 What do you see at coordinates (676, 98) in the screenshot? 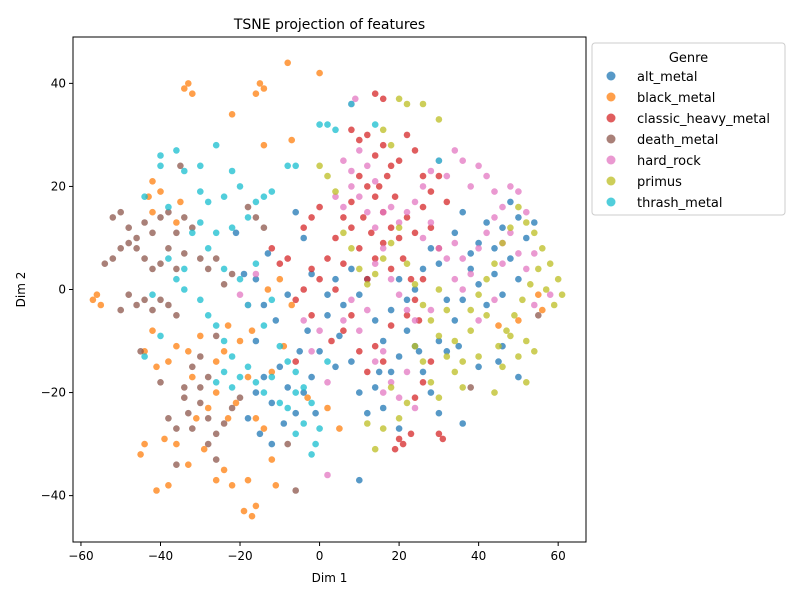
I see `legend-label-black_metal: black_metal` at bounding box center [676, 98].